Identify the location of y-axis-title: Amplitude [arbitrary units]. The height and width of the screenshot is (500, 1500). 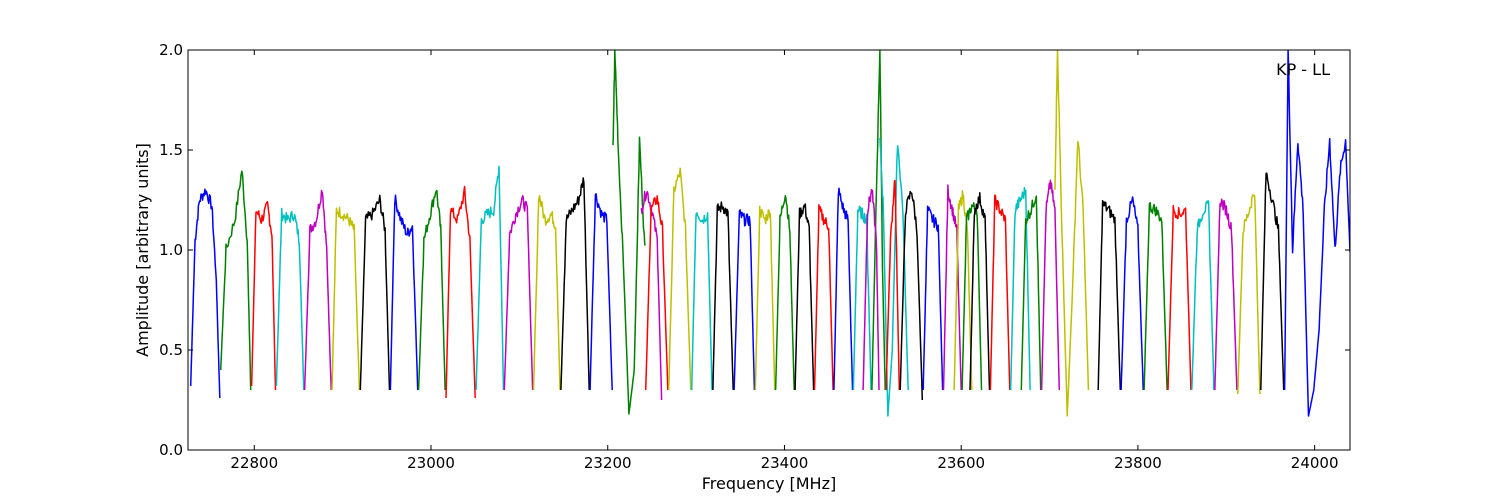
(142, 250).